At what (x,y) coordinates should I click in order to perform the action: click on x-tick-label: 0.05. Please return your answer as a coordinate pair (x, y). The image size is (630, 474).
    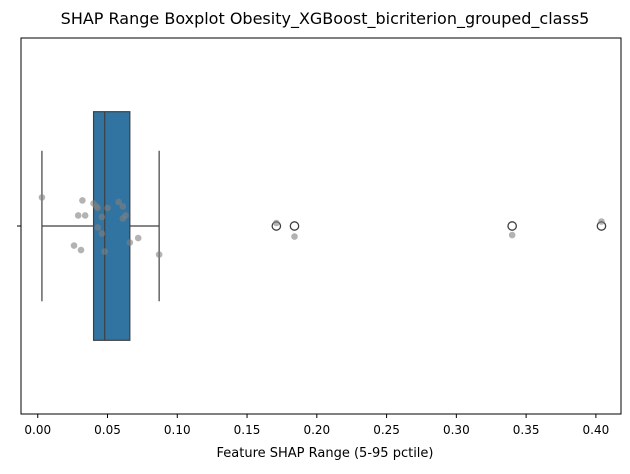
    Looking at the image, I should click on (107, 430).